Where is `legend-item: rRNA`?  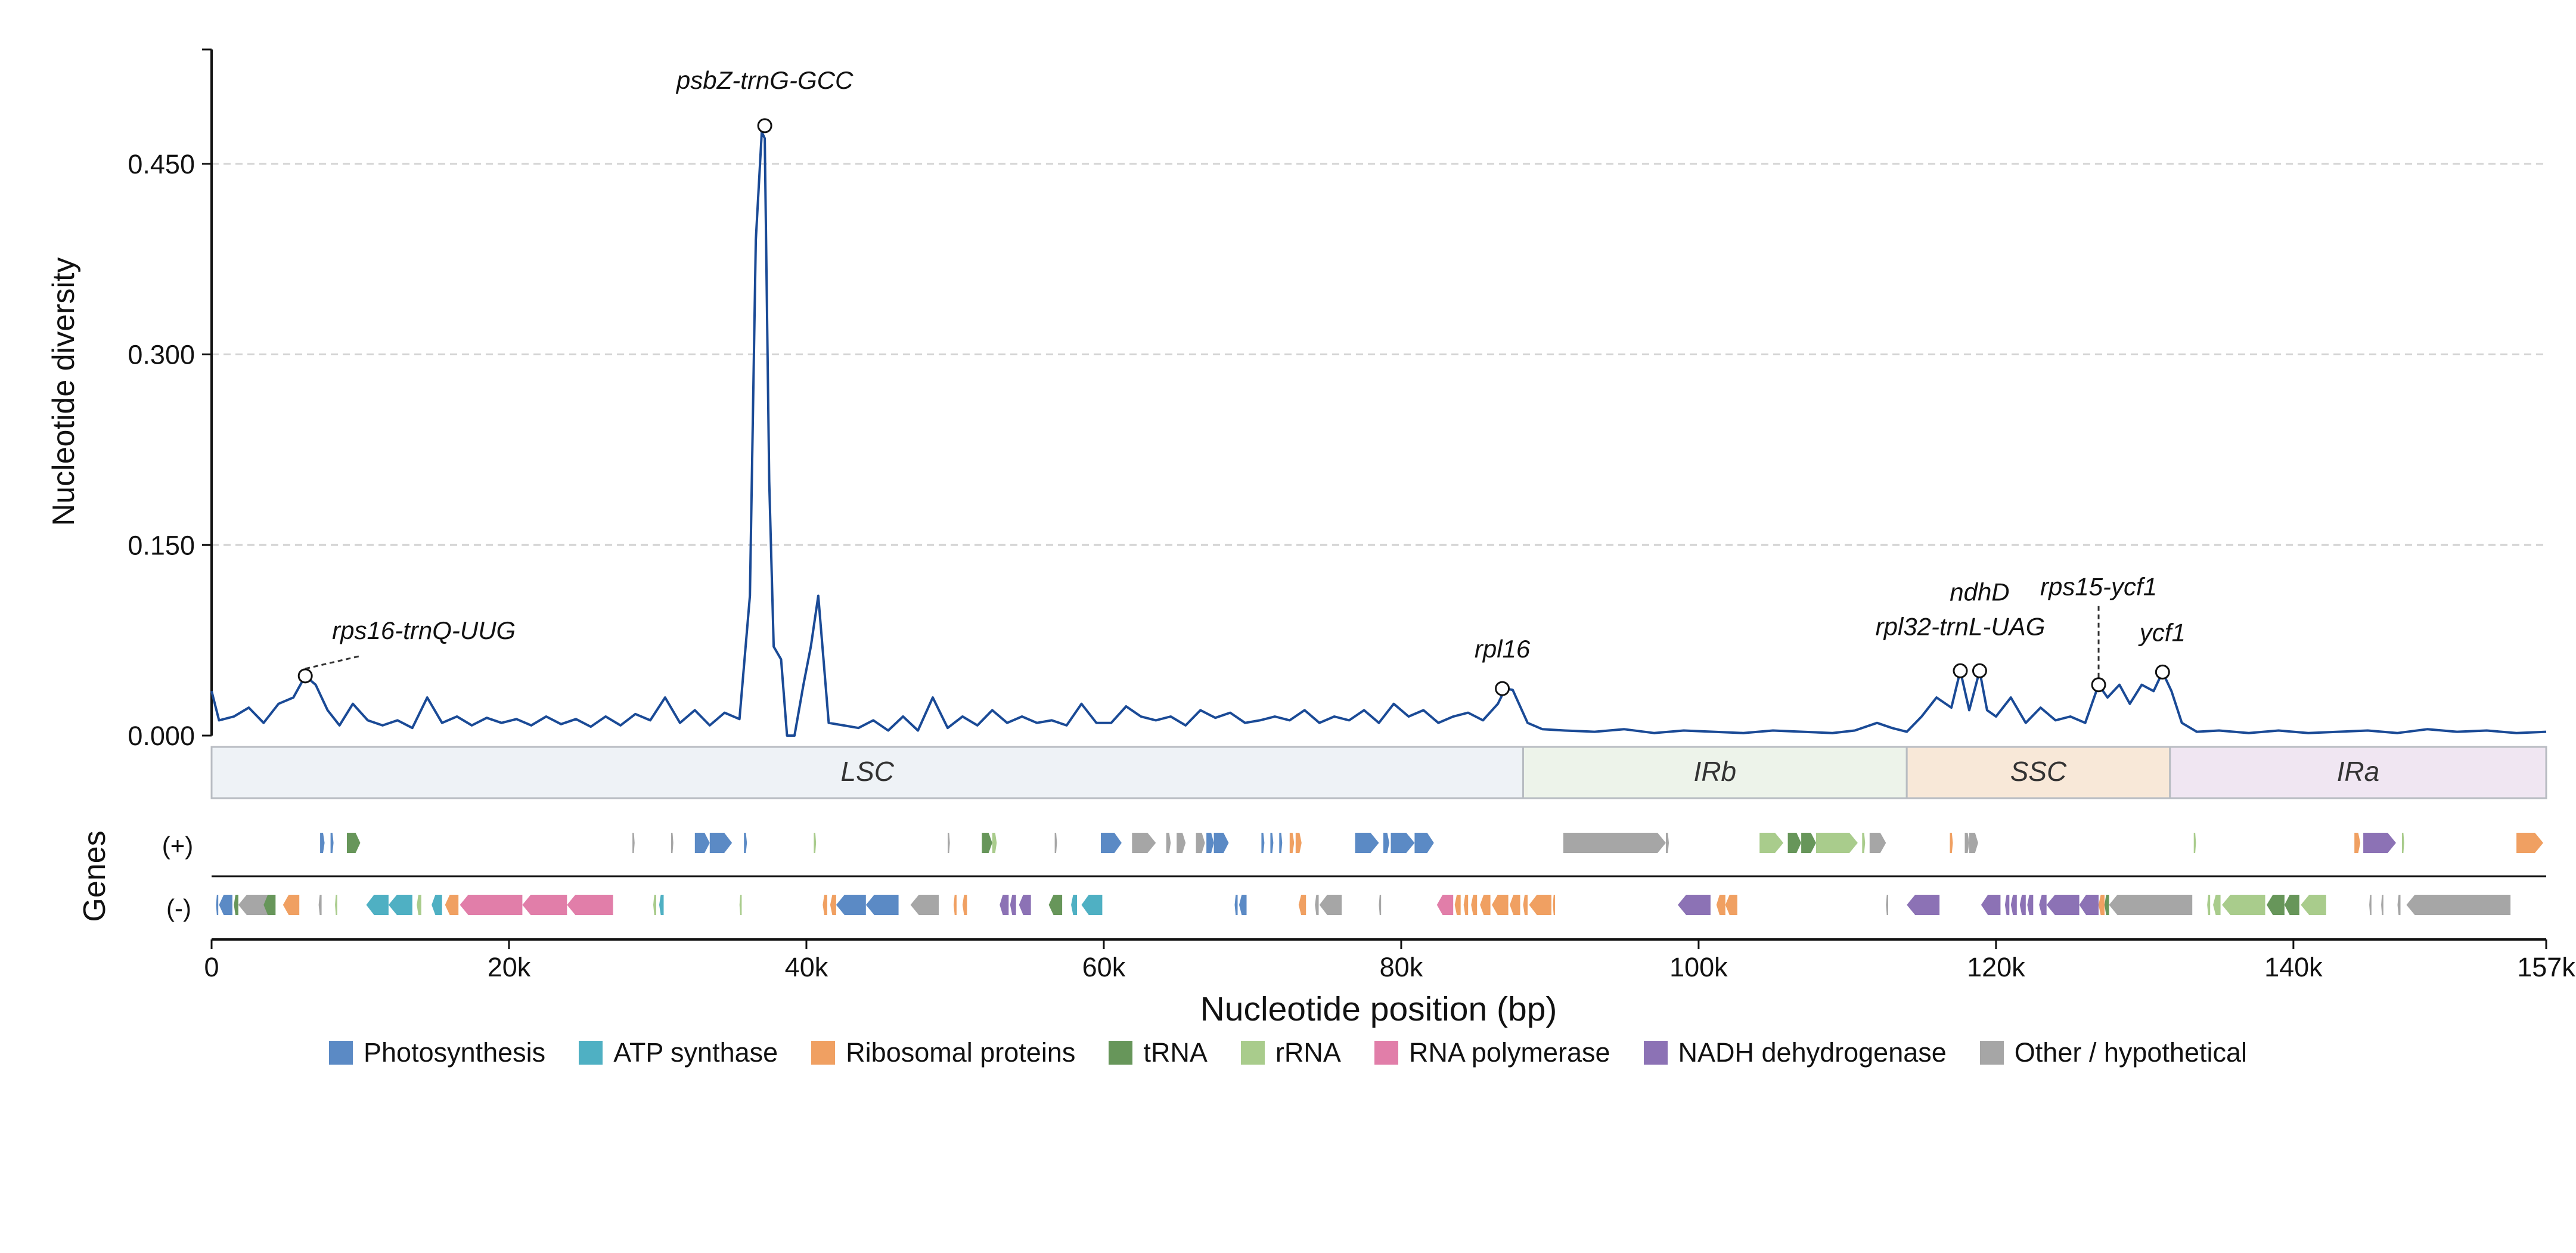 legend-item: rRNA is located at coordinates (1291, 1052).